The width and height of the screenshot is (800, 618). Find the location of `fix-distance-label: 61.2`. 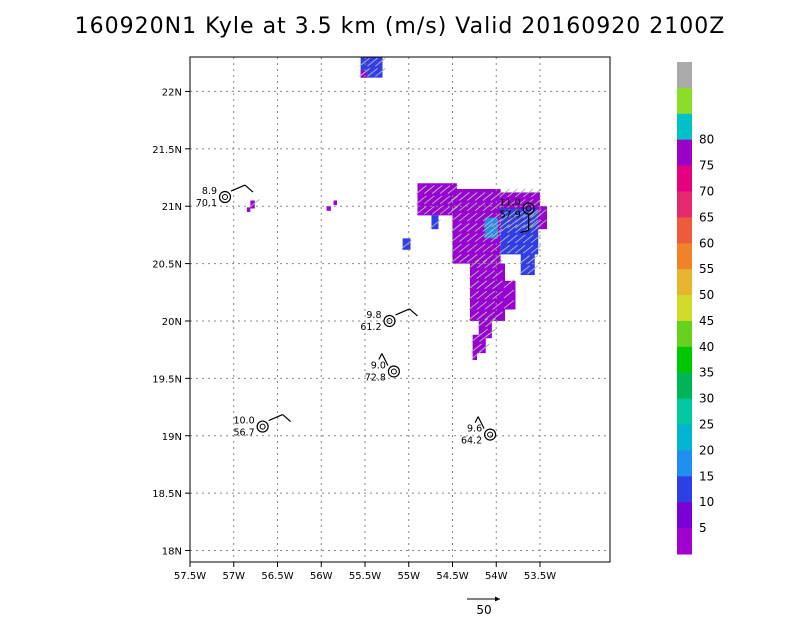

fix-distance-label: 61.2 is located at coordinates (370, 327).